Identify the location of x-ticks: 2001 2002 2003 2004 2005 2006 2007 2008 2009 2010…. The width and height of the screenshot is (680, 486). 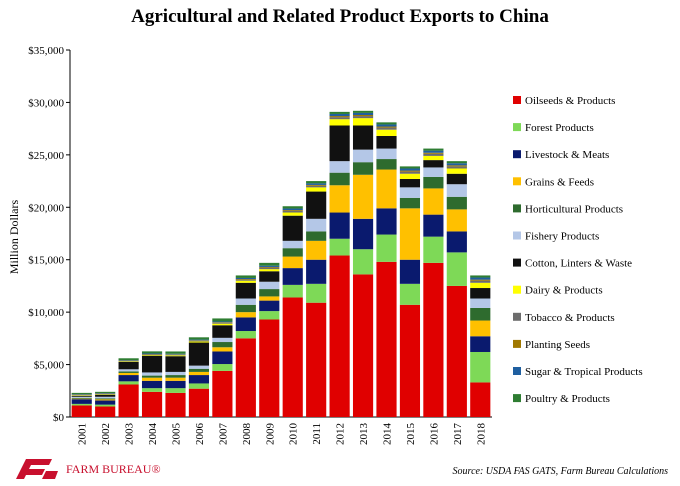
(282, 434).